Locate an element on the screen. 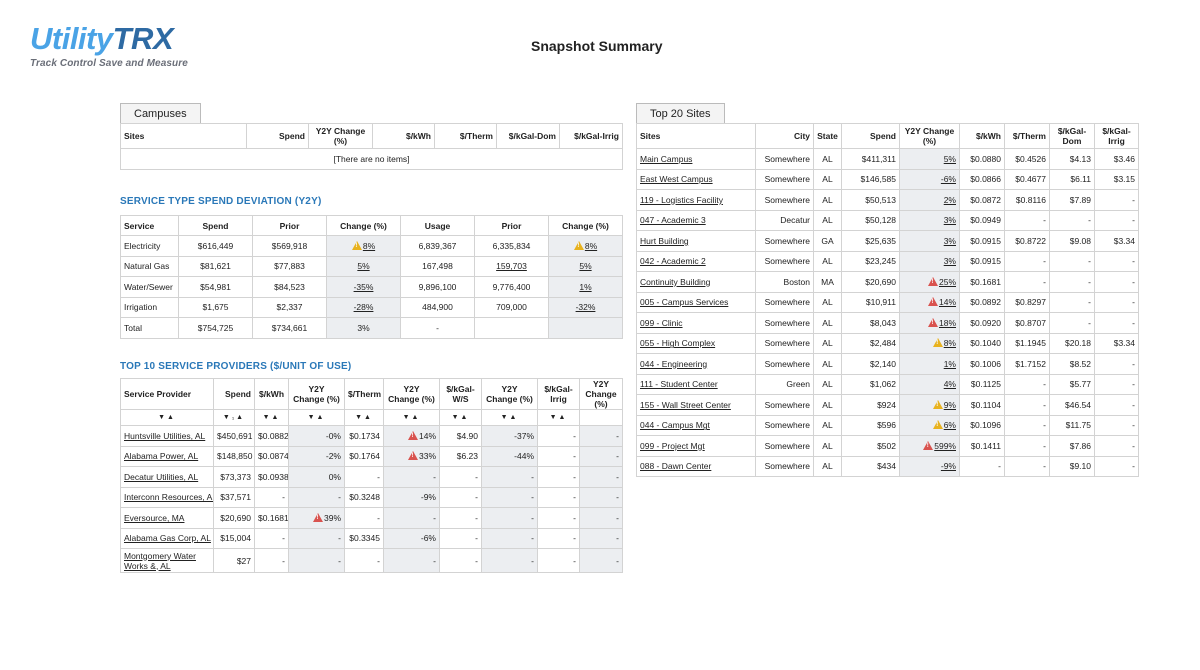  site-link: 055 - High Complex is located at coordinates (696, 343).